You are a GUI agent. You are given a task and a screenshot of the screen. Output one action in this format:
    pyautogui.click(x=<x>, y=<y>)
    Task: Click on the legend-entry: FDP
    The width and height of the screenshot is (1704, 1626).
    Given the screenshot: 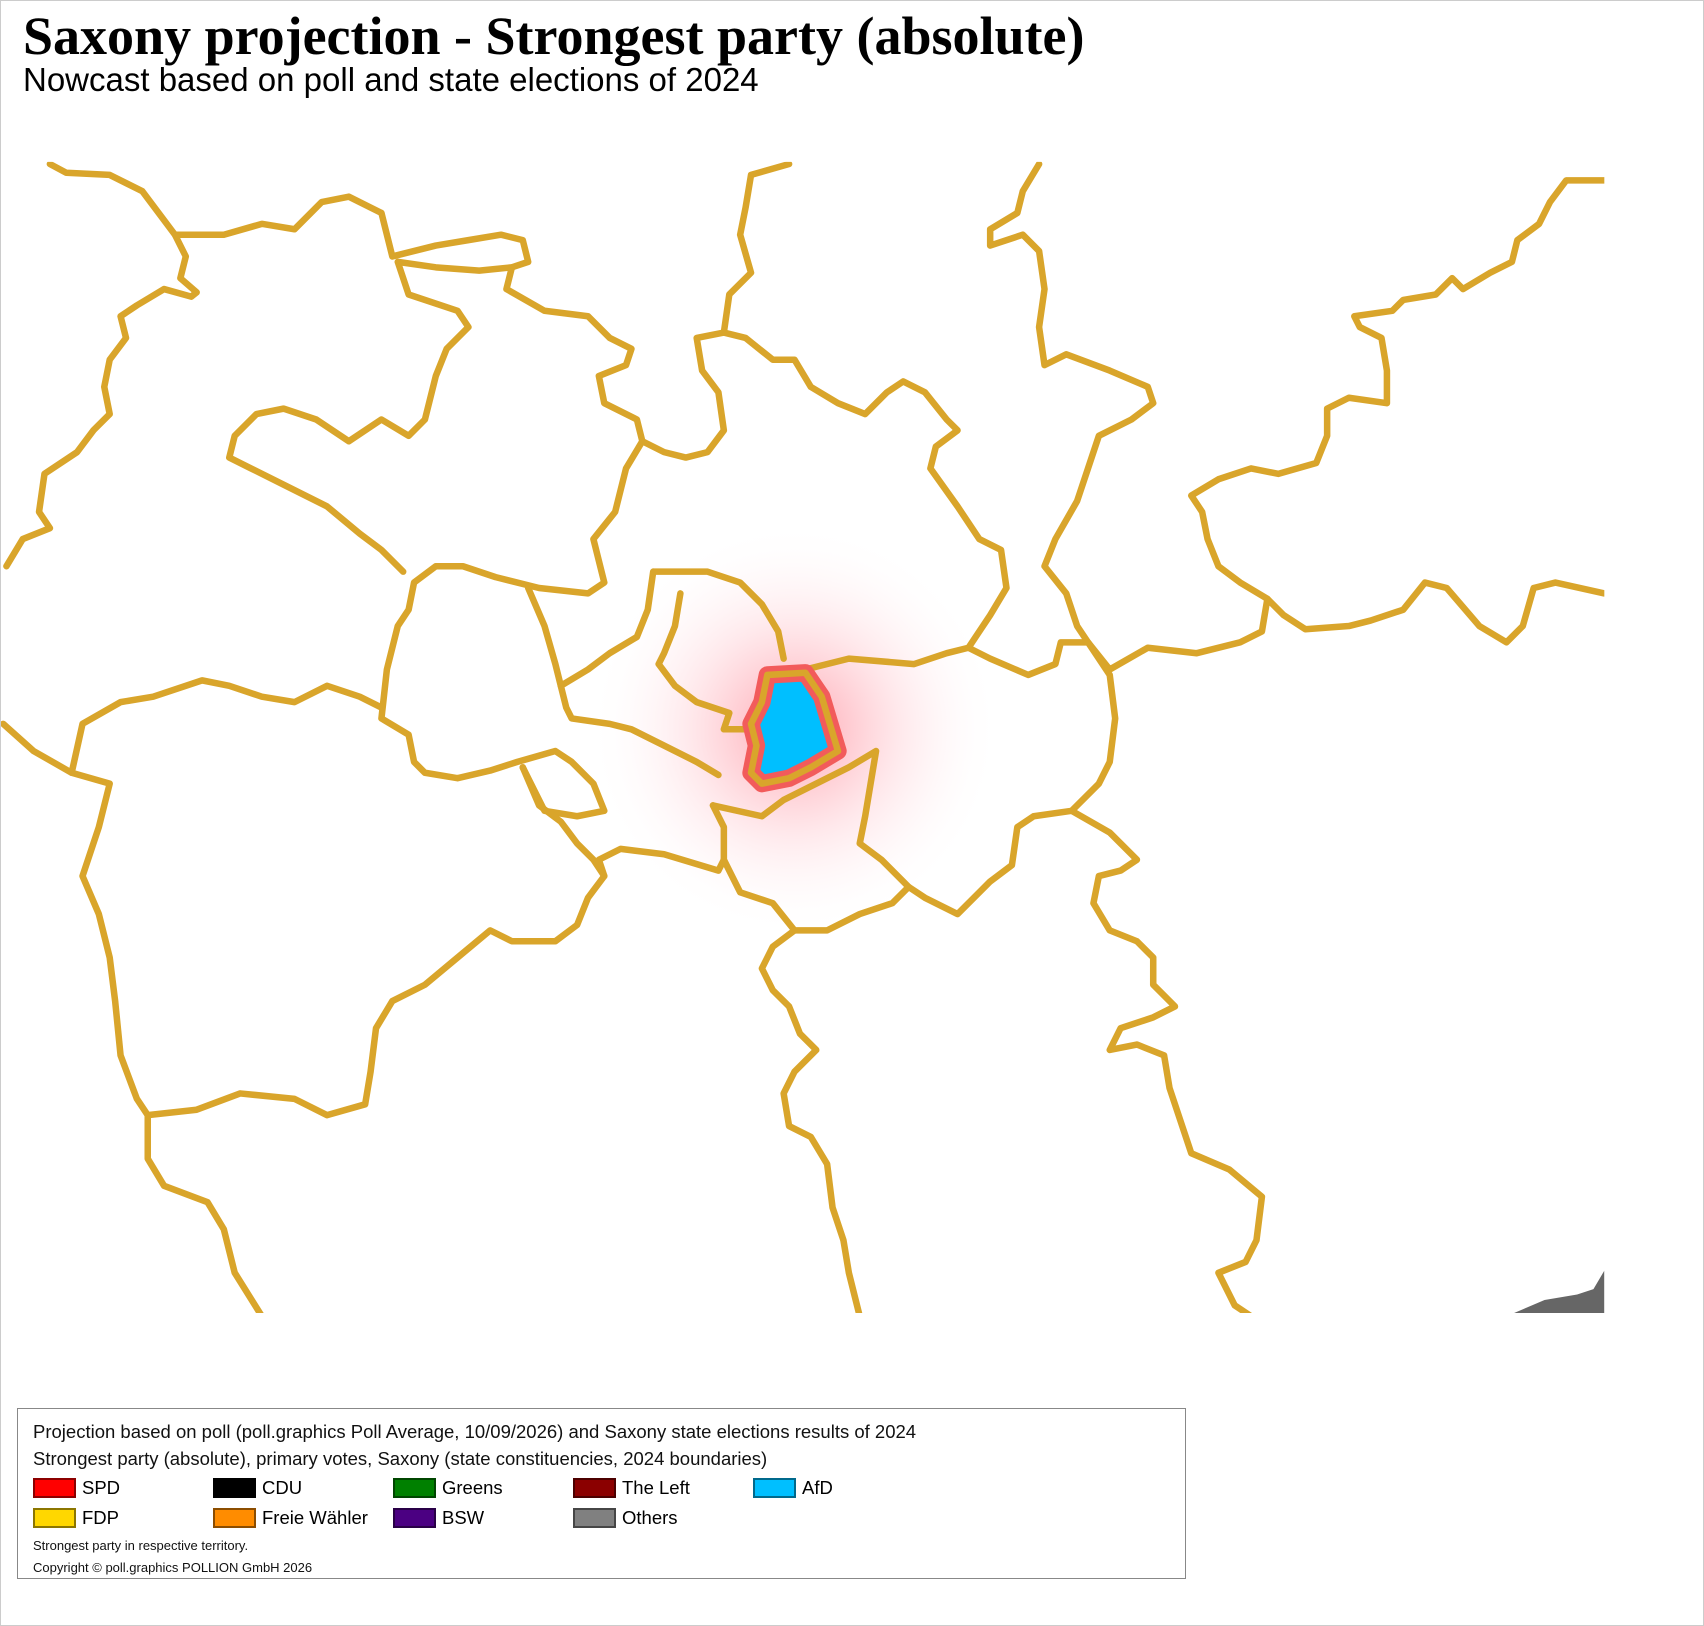 What is the action you would take?
    pyautogui.click(x=76, y=1518)
    